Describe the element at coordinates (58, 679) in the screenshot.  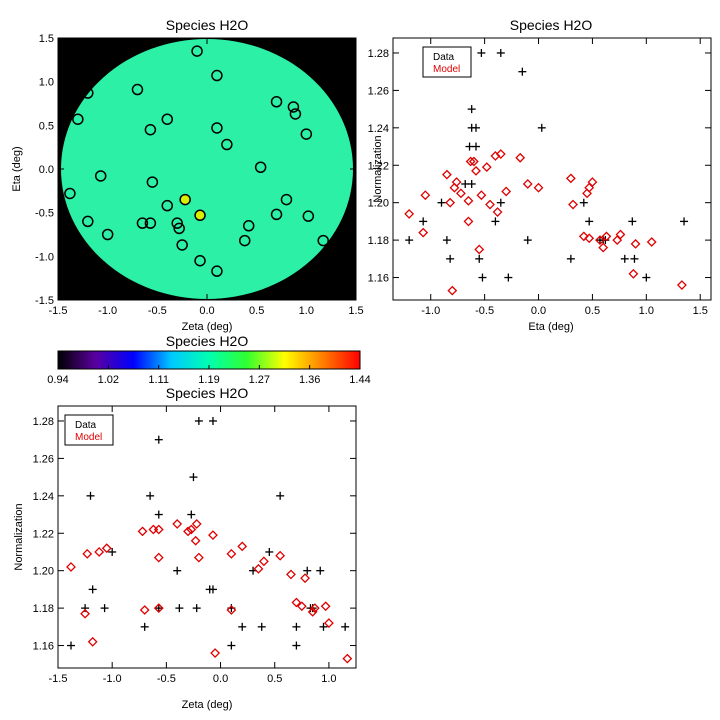
I see `zeta-plot-x-tick-label: -1.5` at that location.